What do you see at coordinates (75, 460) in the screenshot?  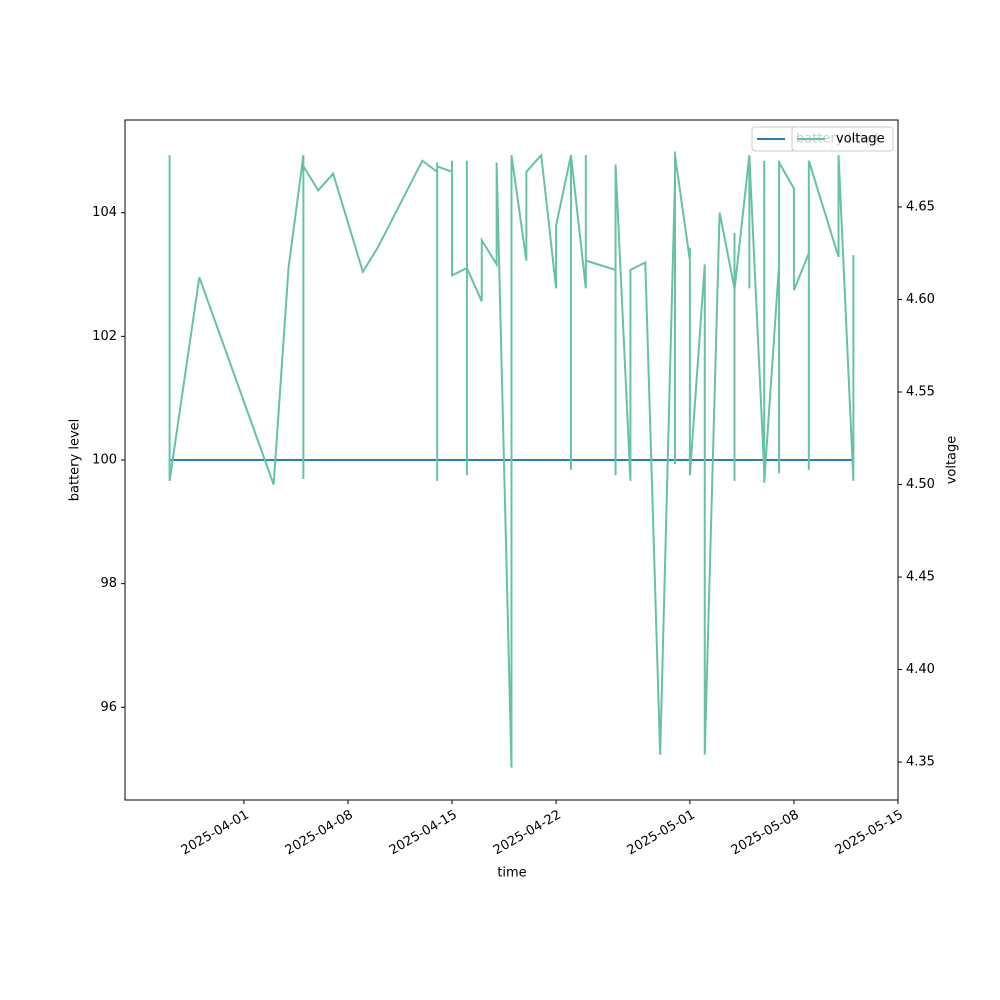 I see `y-axis-label: battery level` at bounding box center [75, 460].